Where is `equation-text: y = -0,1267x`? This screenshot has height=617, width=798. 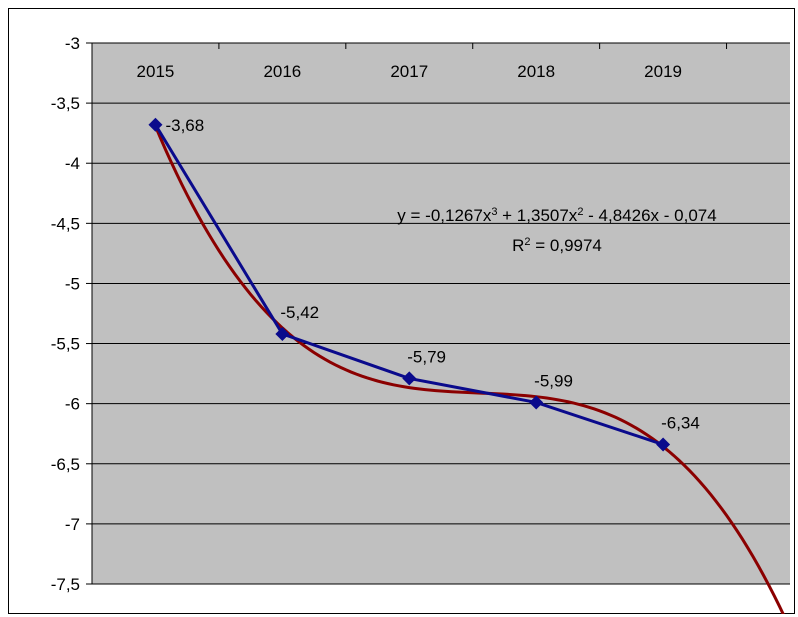 equation-text: y = -0,1267x is located at coordinates (444, 215).